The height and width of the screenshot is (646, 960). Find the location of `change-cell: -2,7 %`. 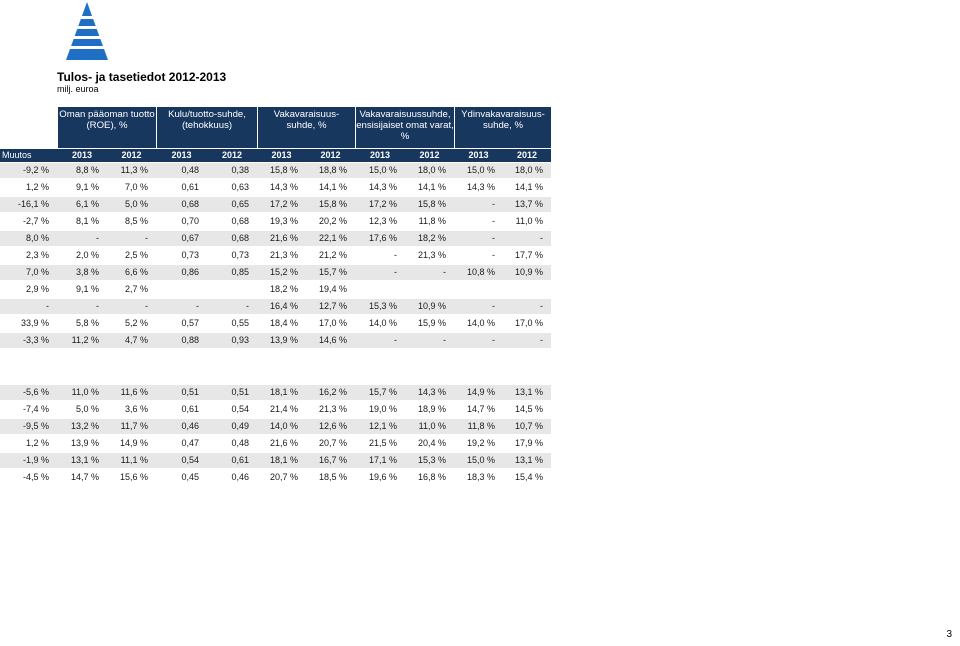

change-cell: -2,7 % is located at coordinates (35, 221).